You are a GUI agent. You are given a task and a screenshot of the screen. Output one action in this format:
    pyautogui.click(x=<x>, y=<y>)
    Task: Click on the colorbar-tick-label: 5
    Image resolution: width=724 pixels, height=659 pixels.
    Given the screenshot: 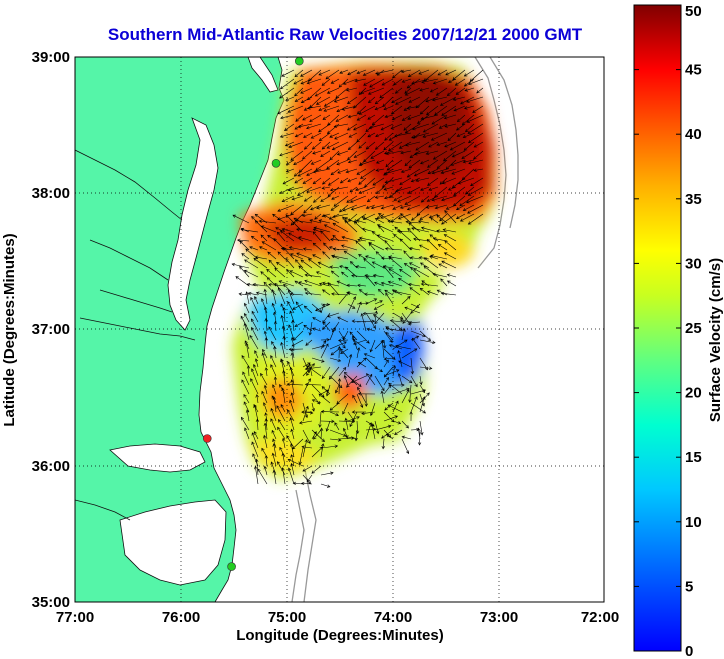 What is the action you would take?
    pyautogui.click(x=689, y=586)
    